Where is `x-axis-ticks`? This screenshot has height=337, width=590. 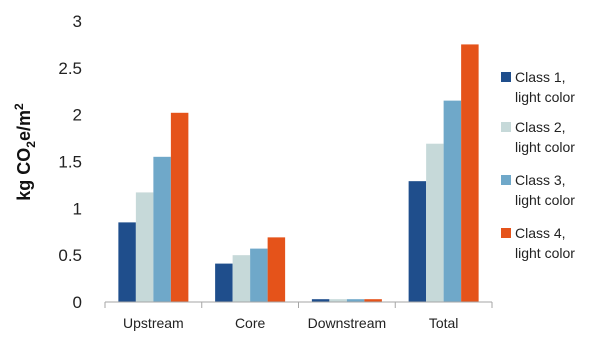 x-axis-ticks is located at coordinates (298, 305).